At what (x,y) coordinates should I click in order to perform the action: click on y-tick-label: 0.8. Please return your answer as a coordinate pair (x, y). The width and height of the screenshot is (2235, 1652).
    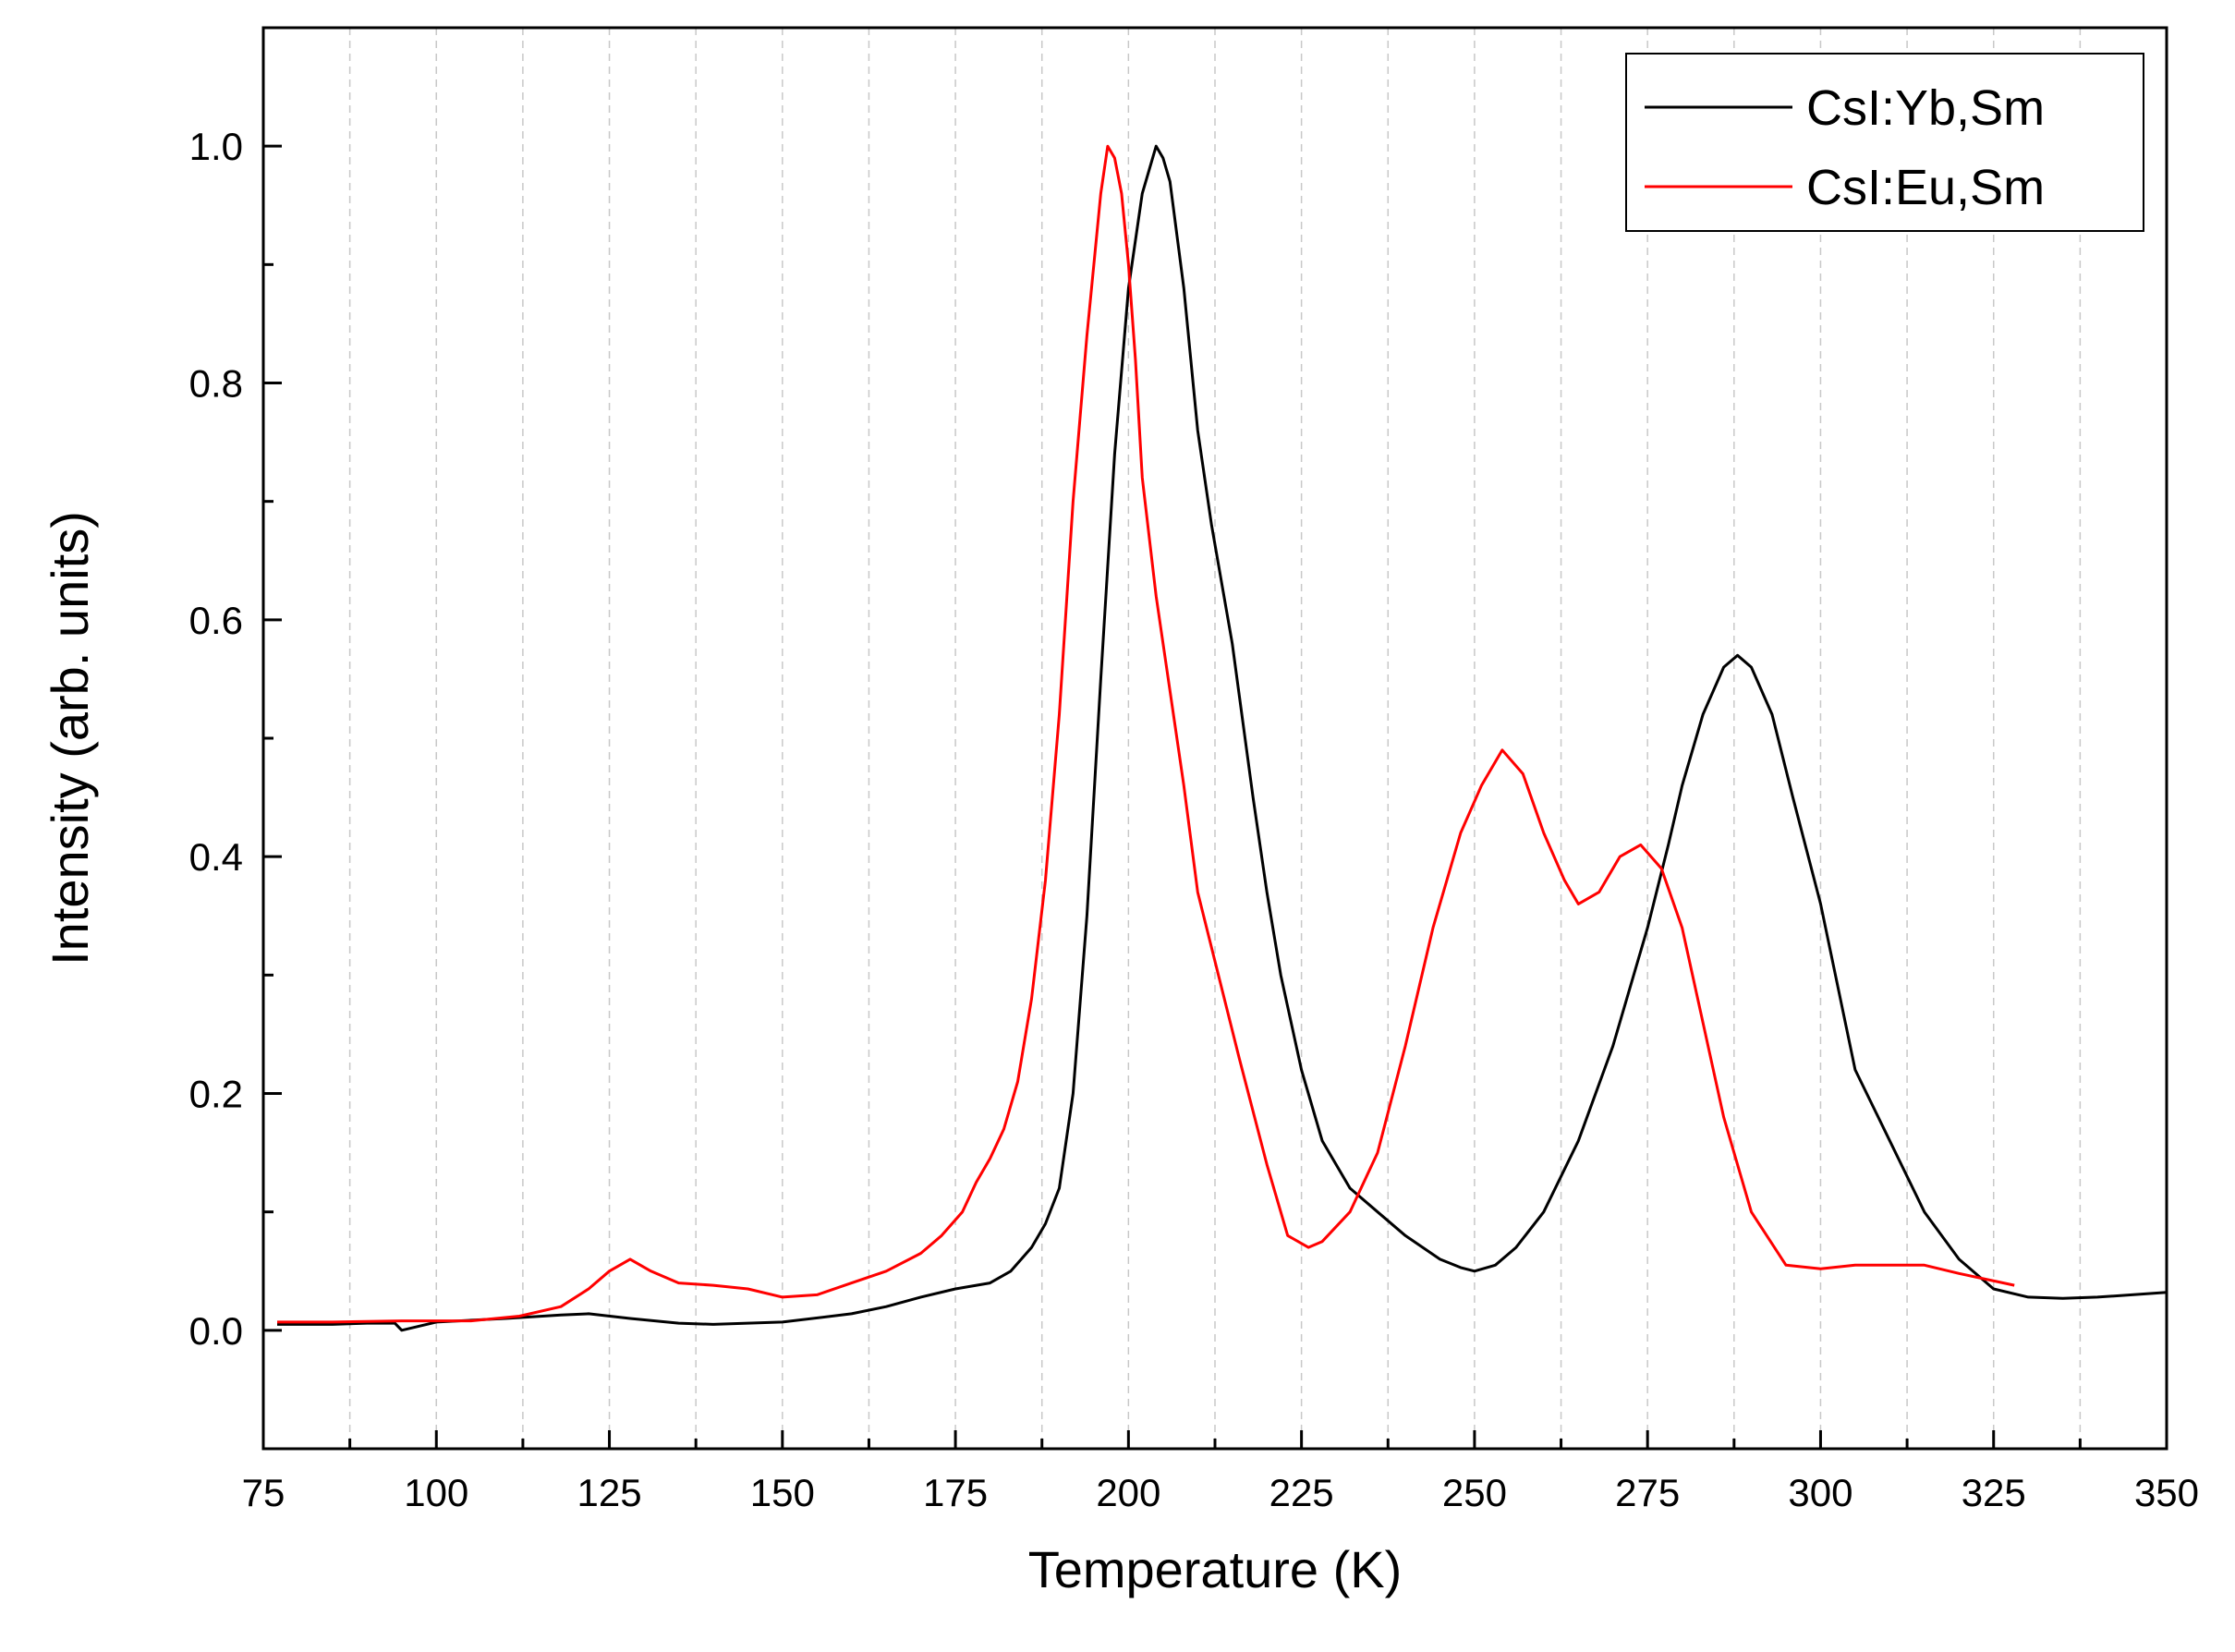
    Looking at the image, I should click on (216, 384).